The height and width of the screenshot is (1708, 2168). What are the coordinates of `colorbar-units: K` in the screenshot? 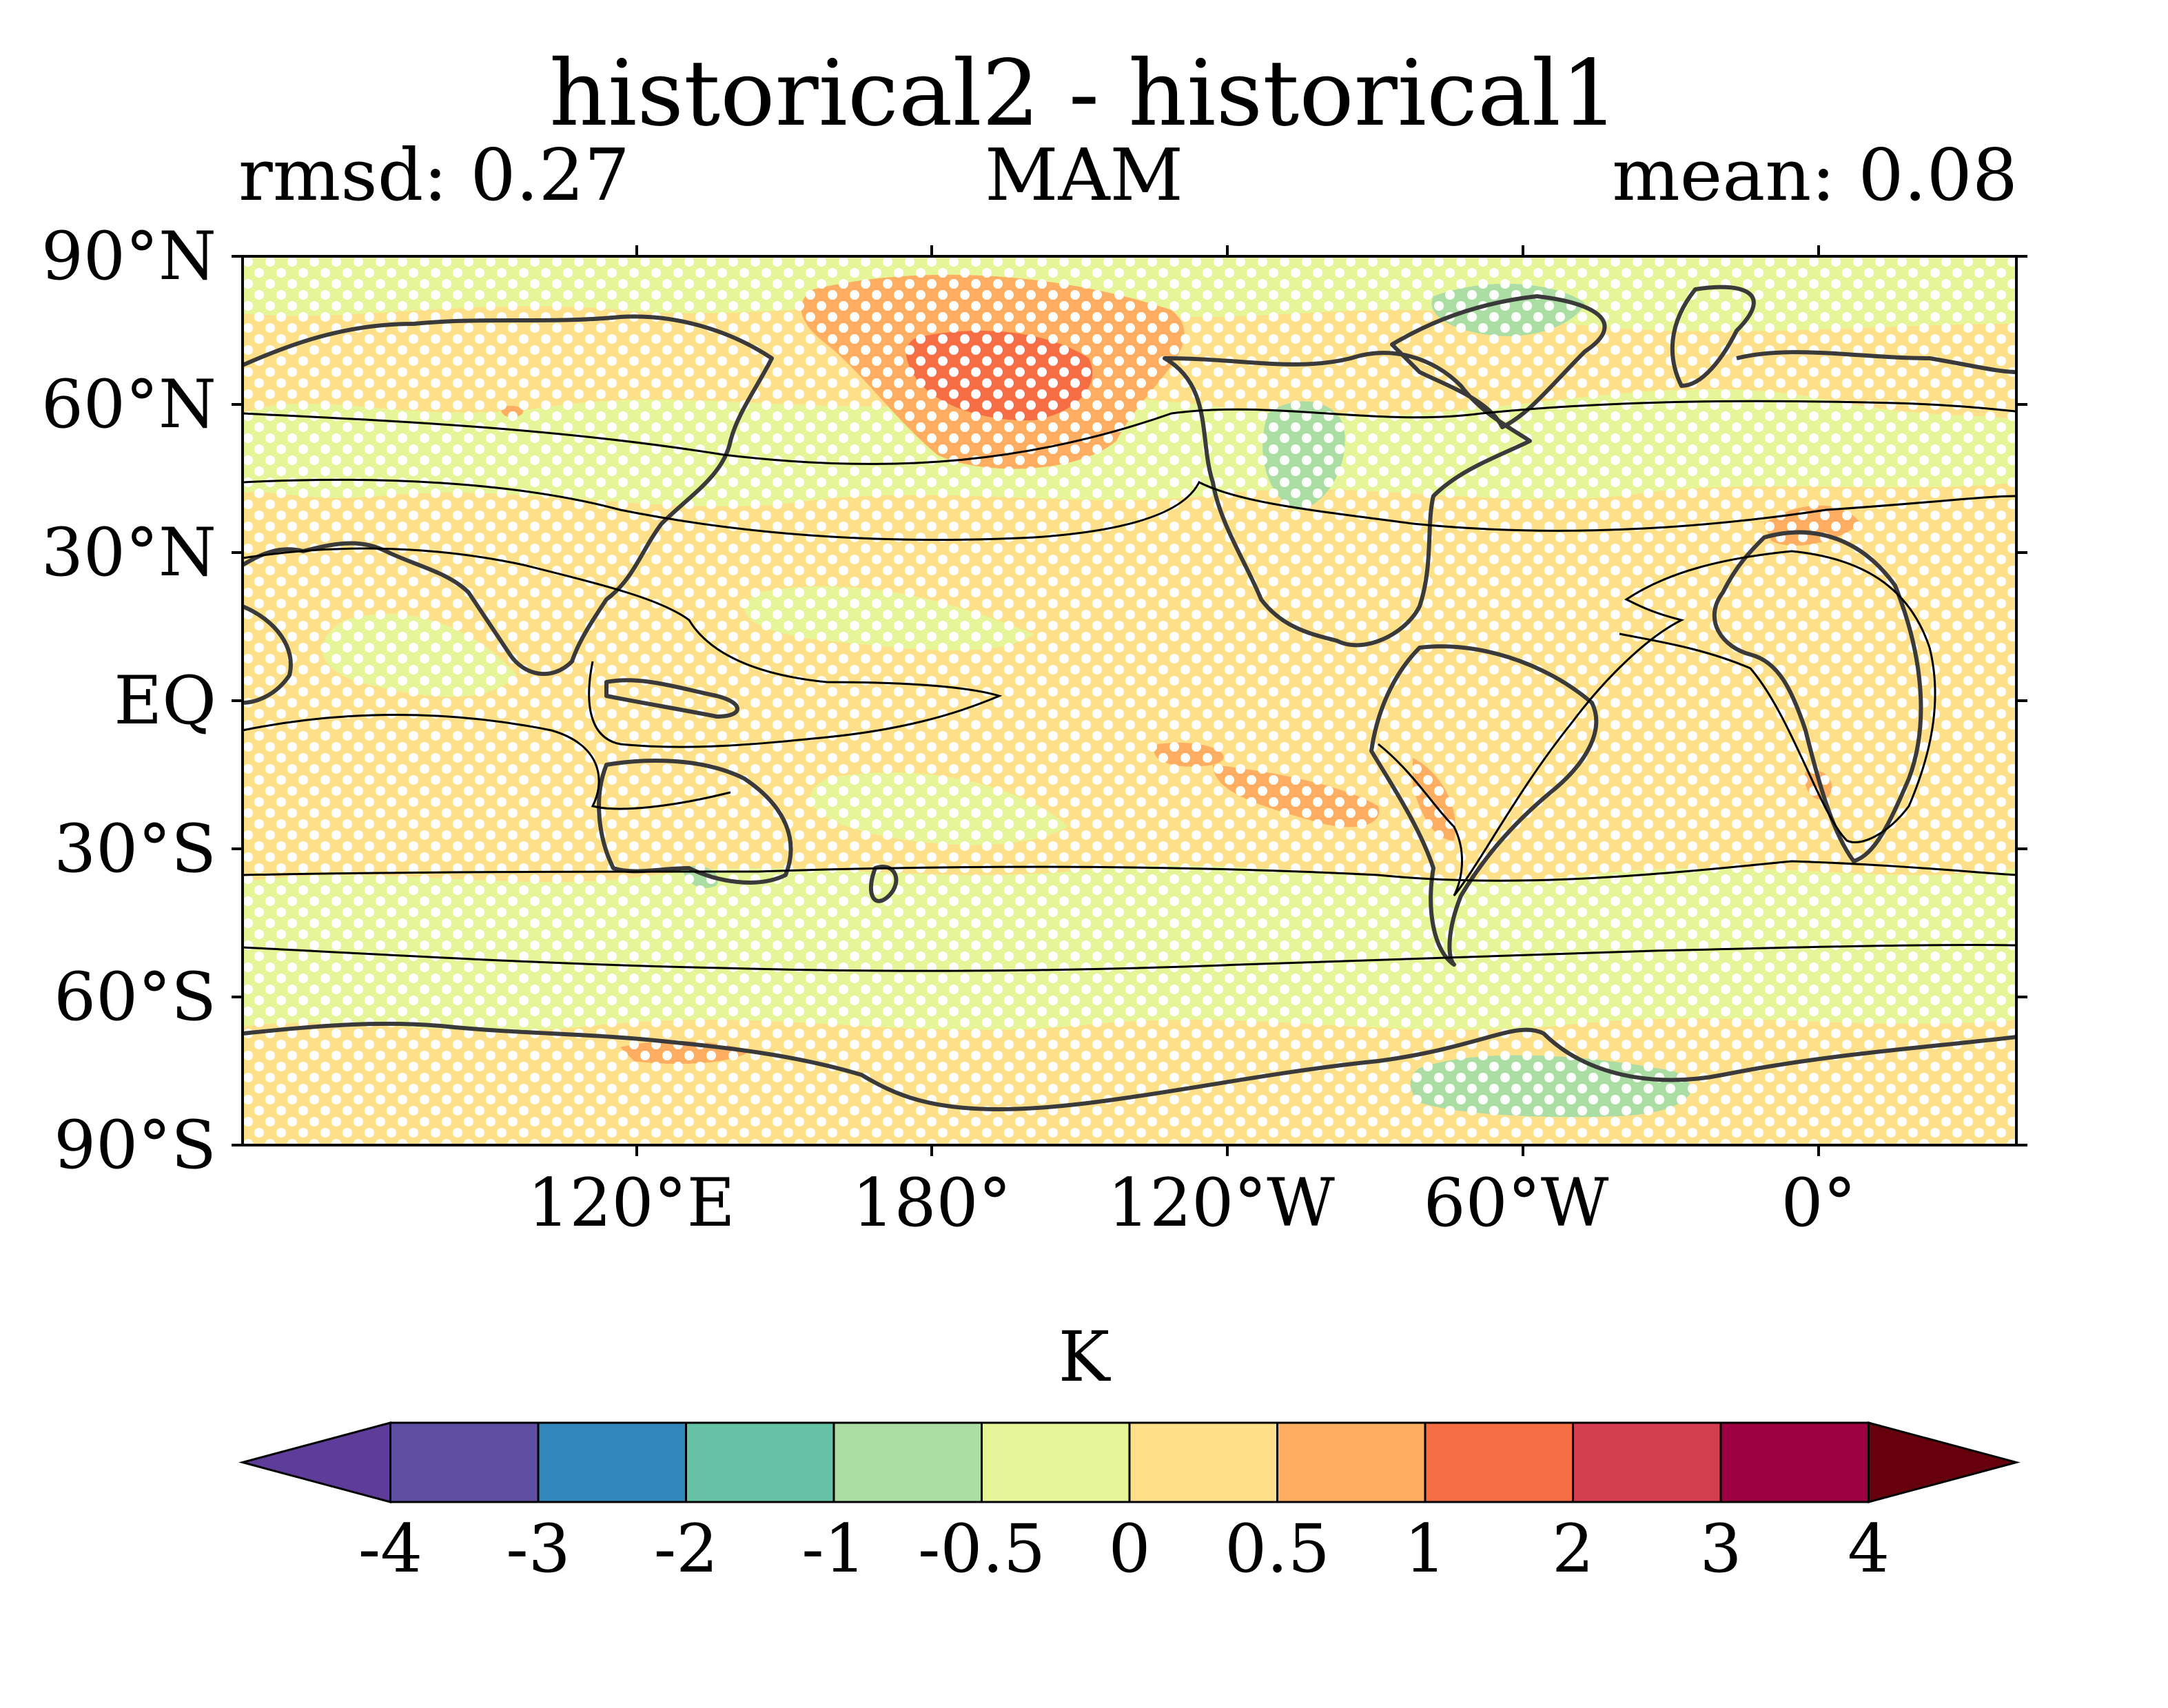 It's located at (1084, 1357).